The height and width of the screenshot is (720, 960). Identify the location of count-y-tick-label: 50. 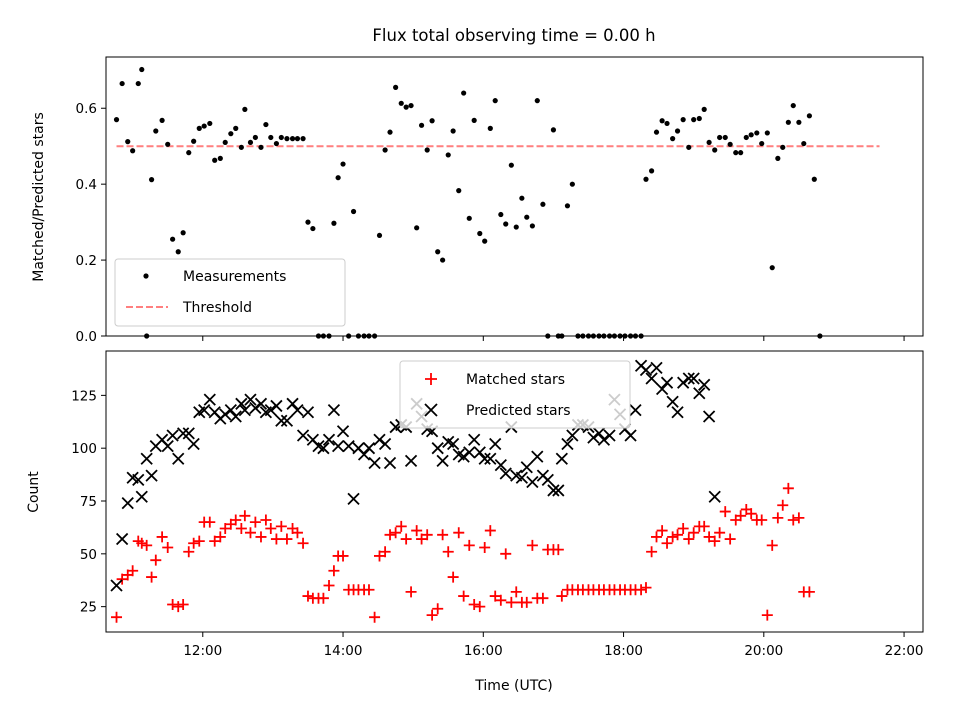
(88, 555).